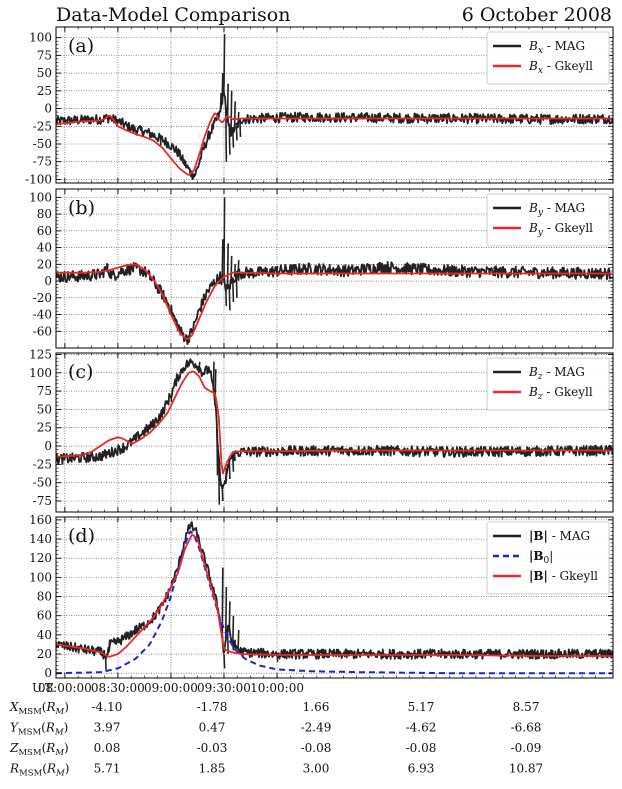 This screenshot has width=622, height=789. What do you see at coordinates (40, 558) in the screenshot?
I see `y-tick-label: 120` at bounding box center [40, 558].